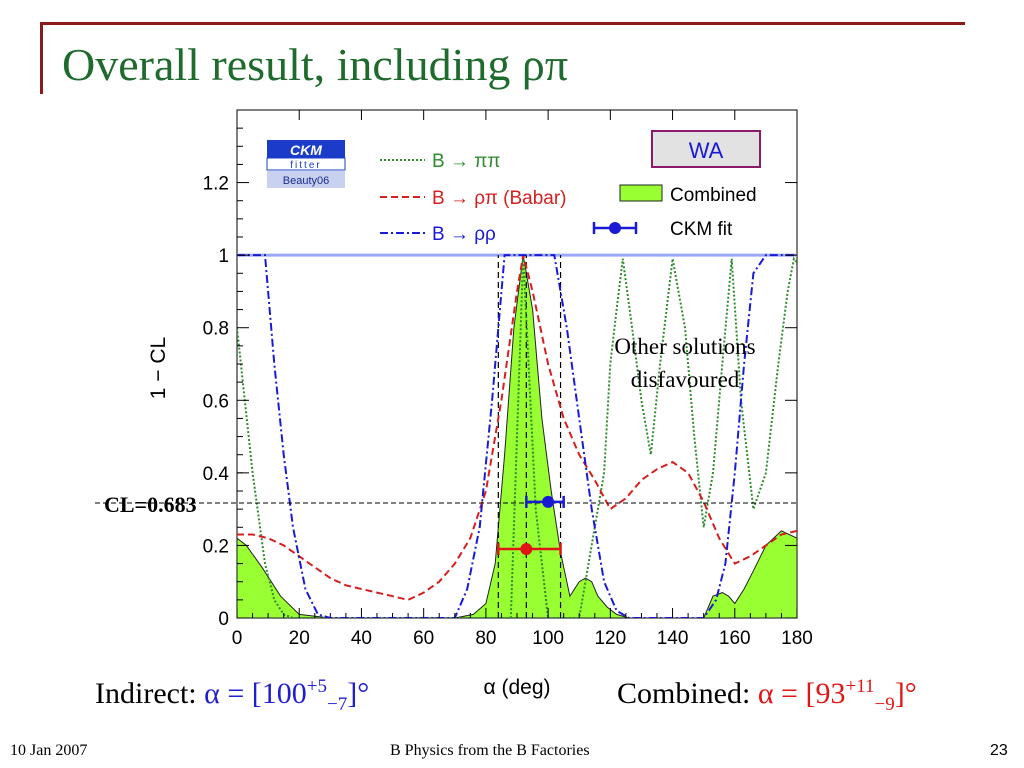  I want to click on x-tick-label-3: 60, so click(423, 638).